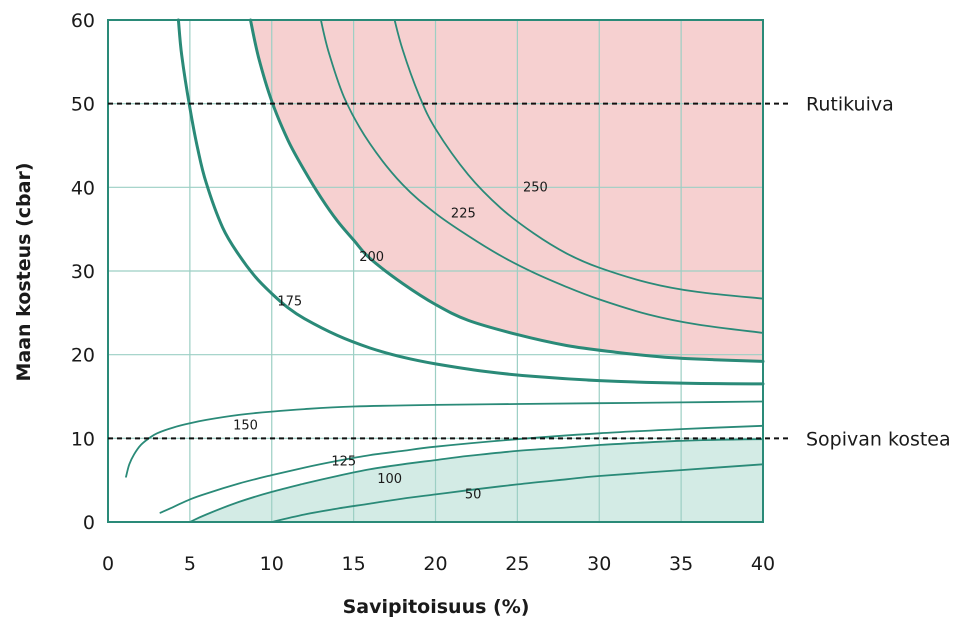  I want to click on curve-label-200: 200, so click(371, 257).